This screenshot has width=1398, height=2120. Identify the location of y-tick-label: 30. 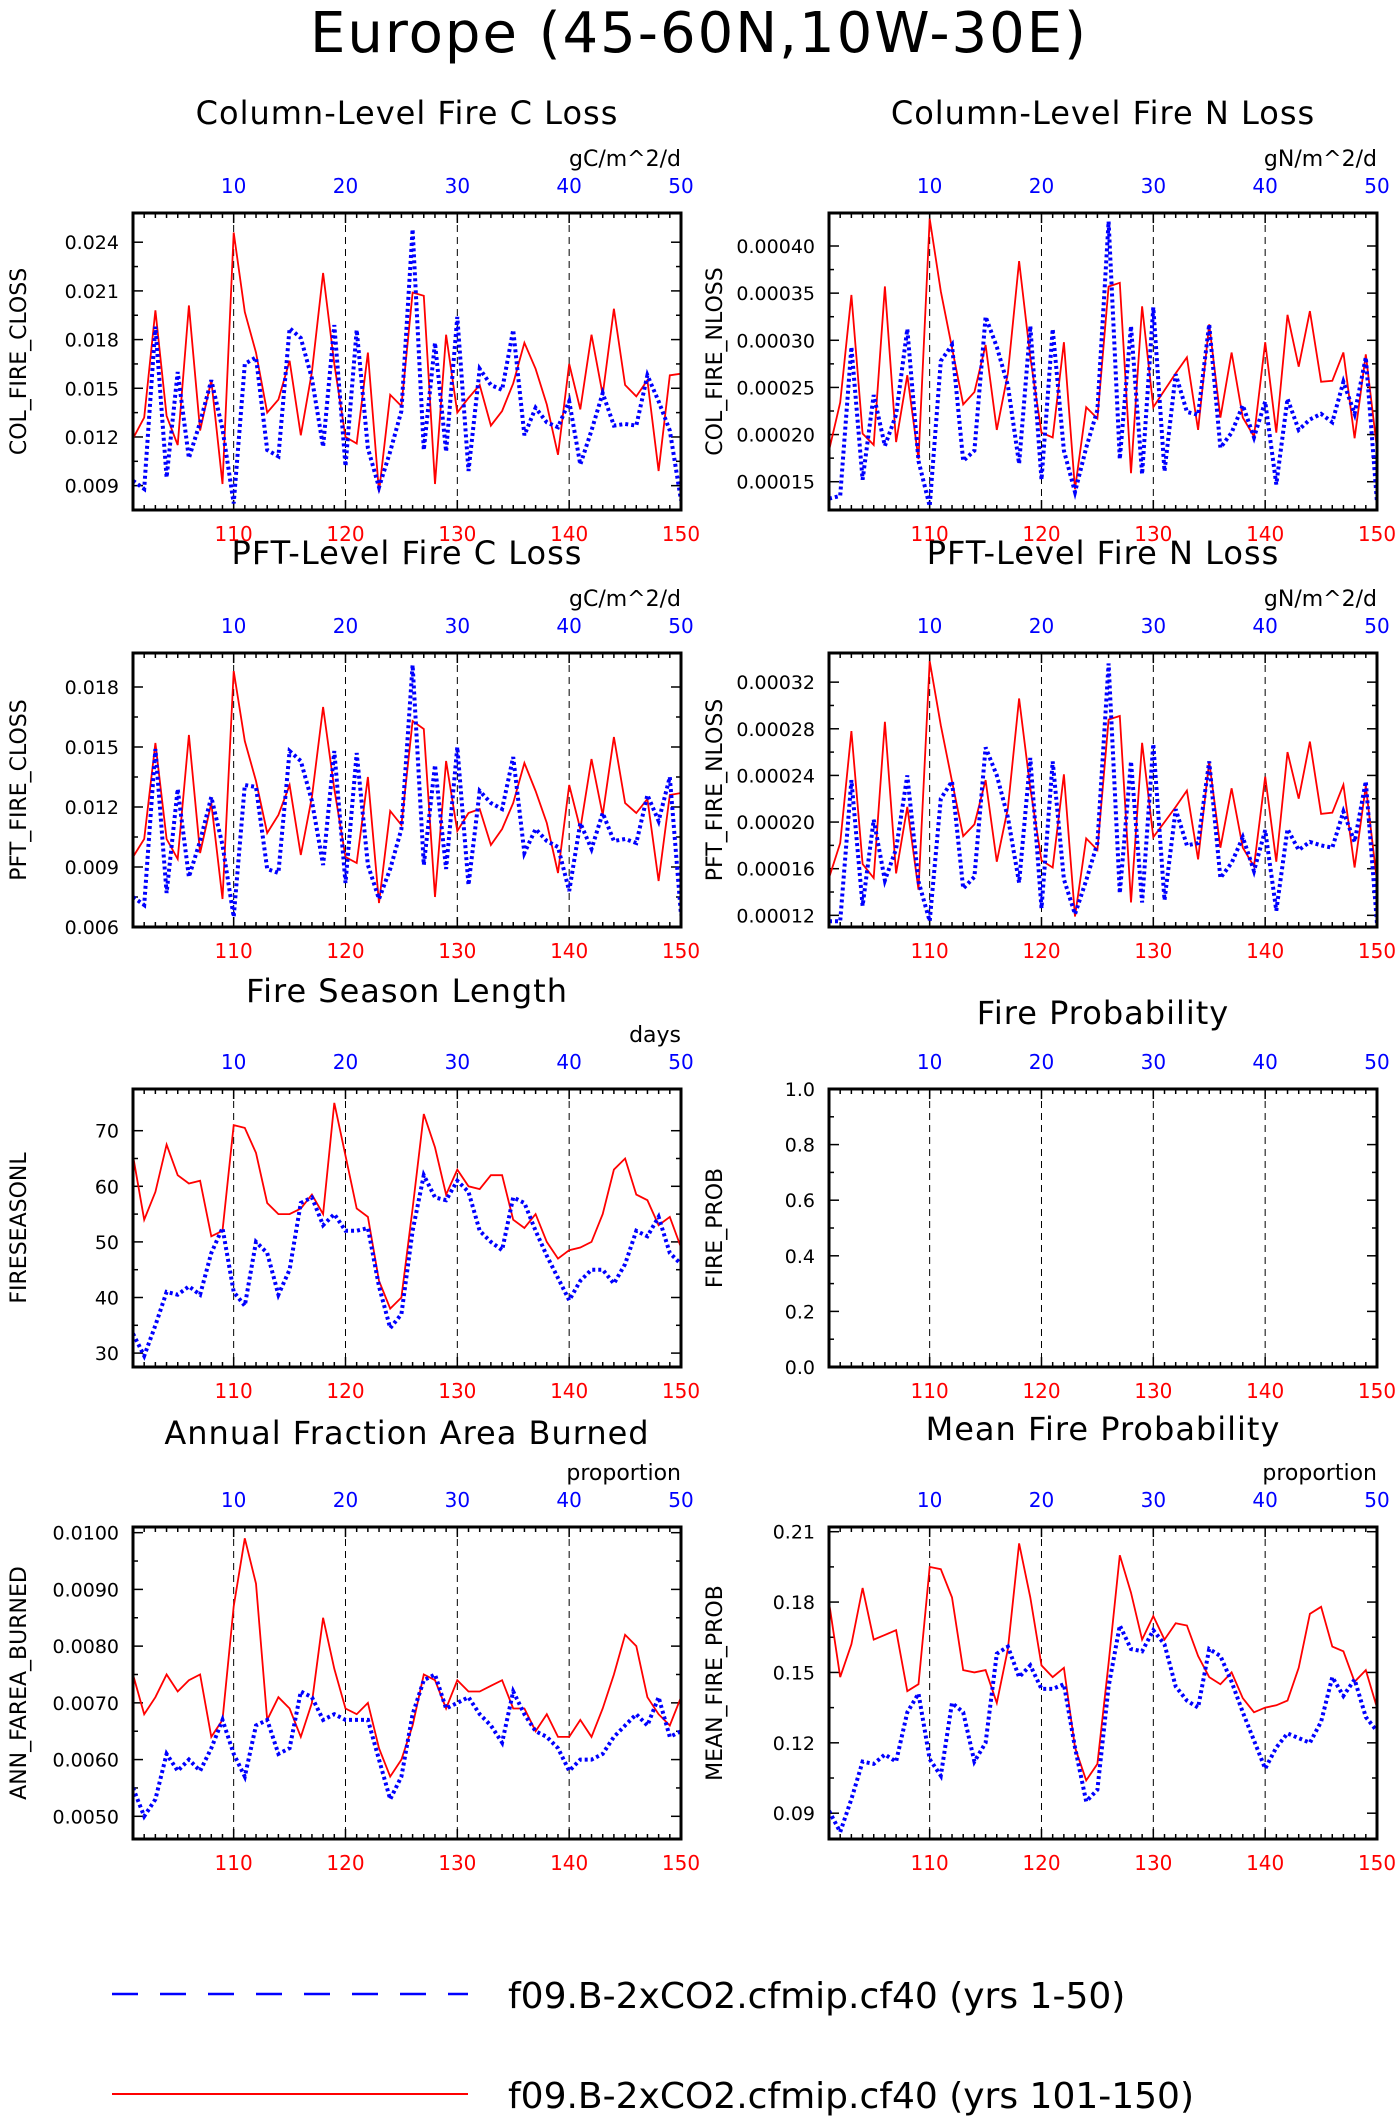
(107, 1354).